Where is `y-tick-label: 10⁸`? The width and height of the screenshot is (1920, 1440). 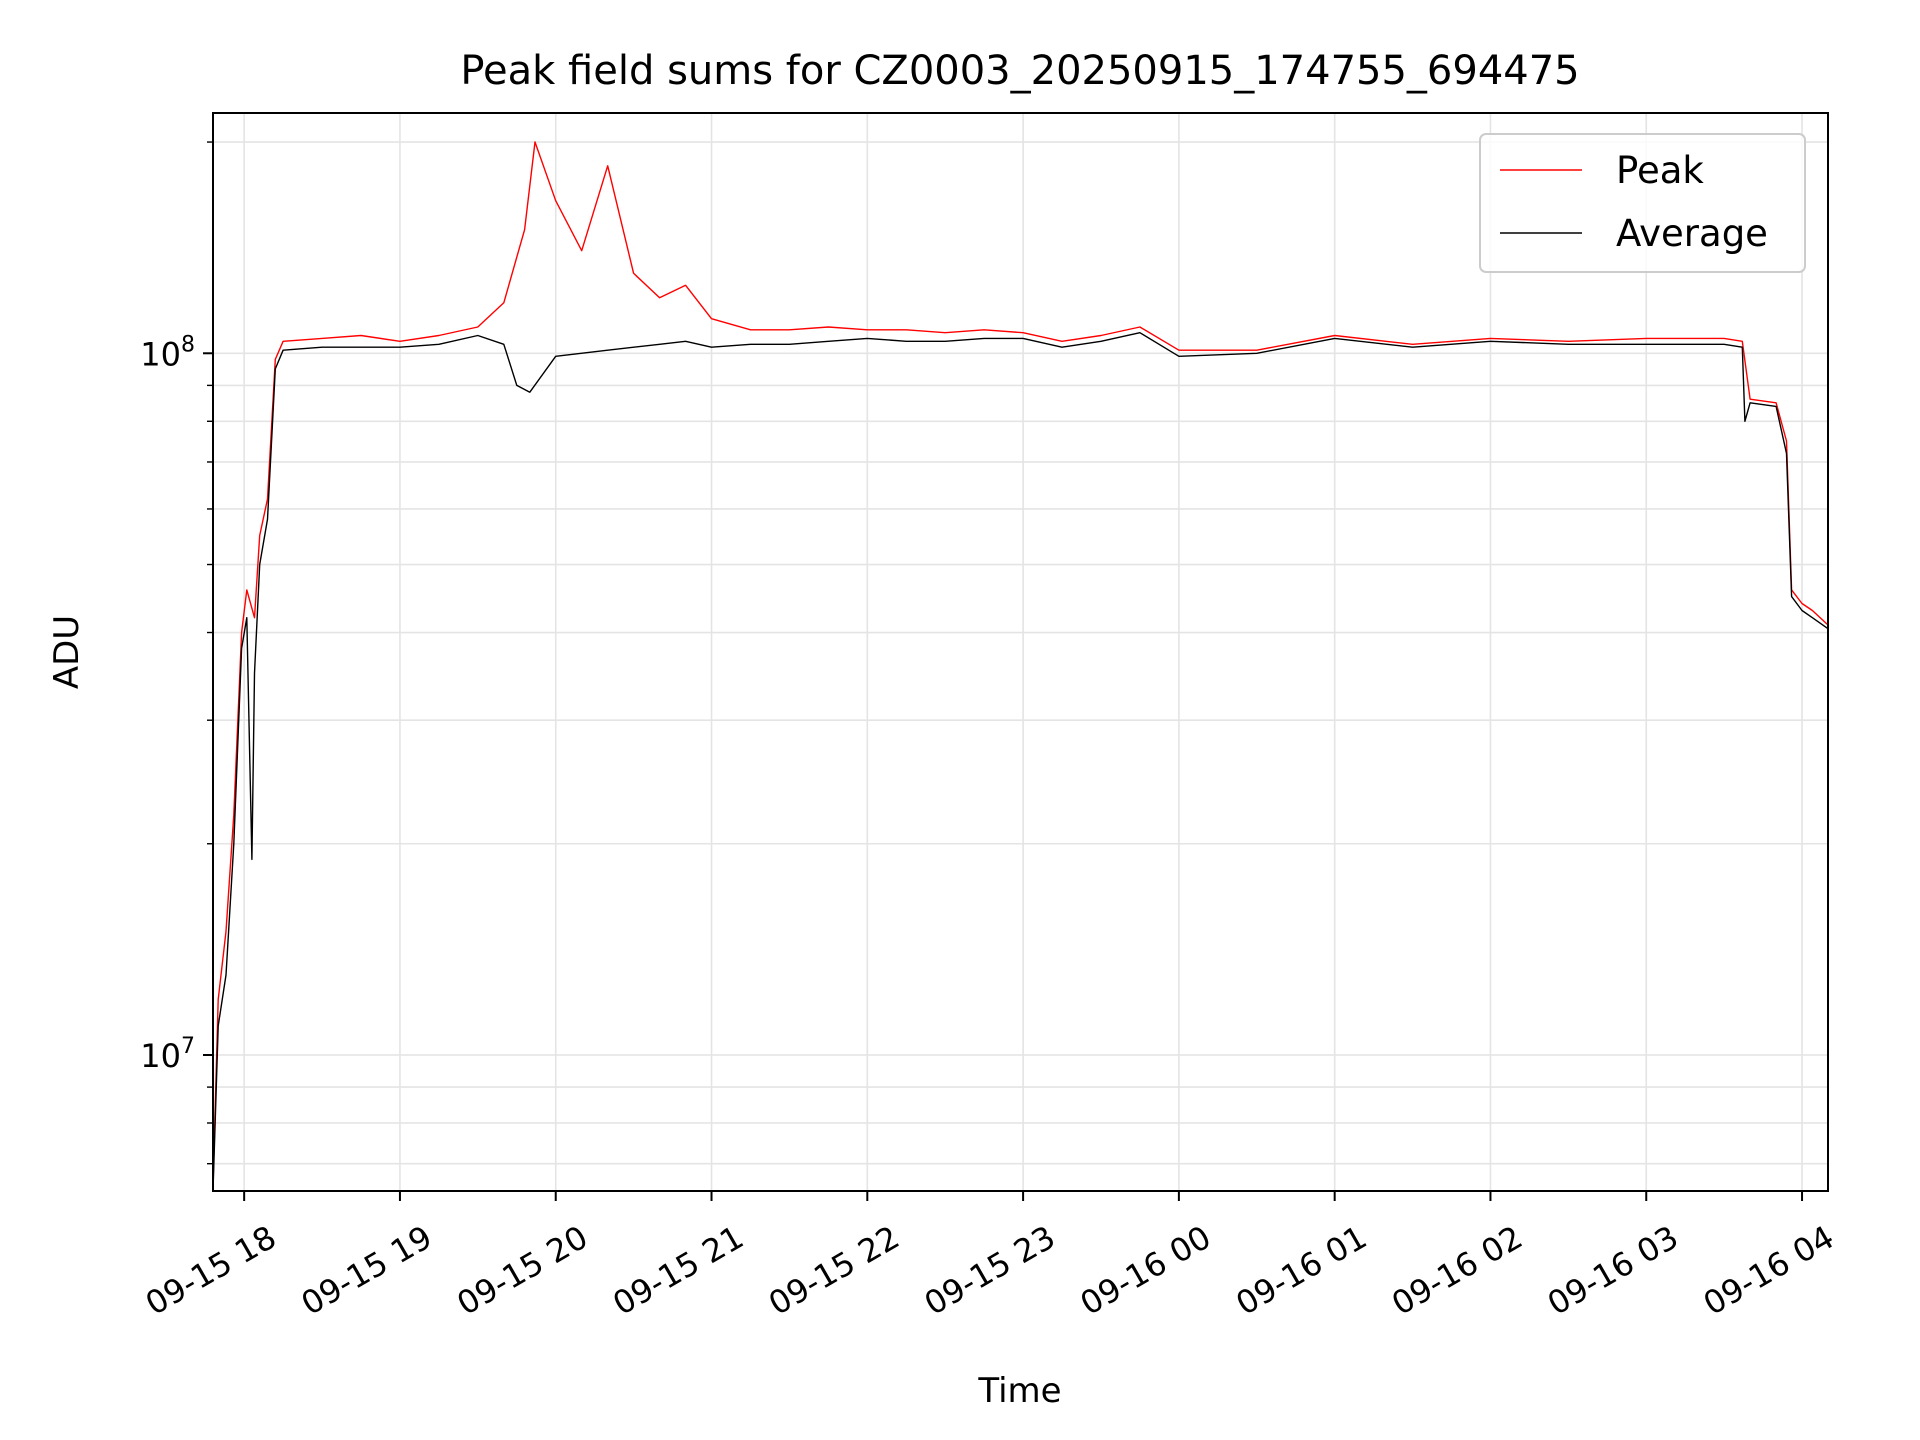
y-tick-label: 10⁸ is located at coordinates (167, 352).